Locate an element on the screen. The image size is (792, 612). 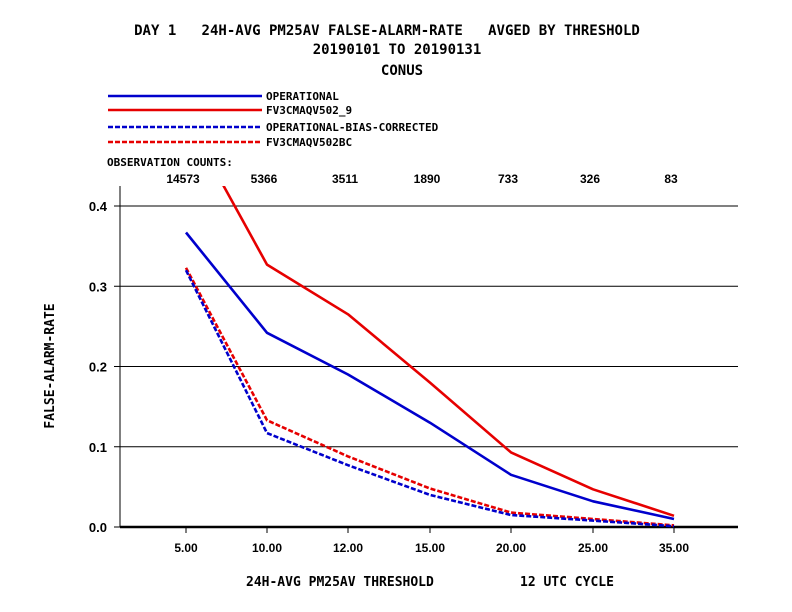
x-tick-label: 20.00 is located at coordinates (511, 548).